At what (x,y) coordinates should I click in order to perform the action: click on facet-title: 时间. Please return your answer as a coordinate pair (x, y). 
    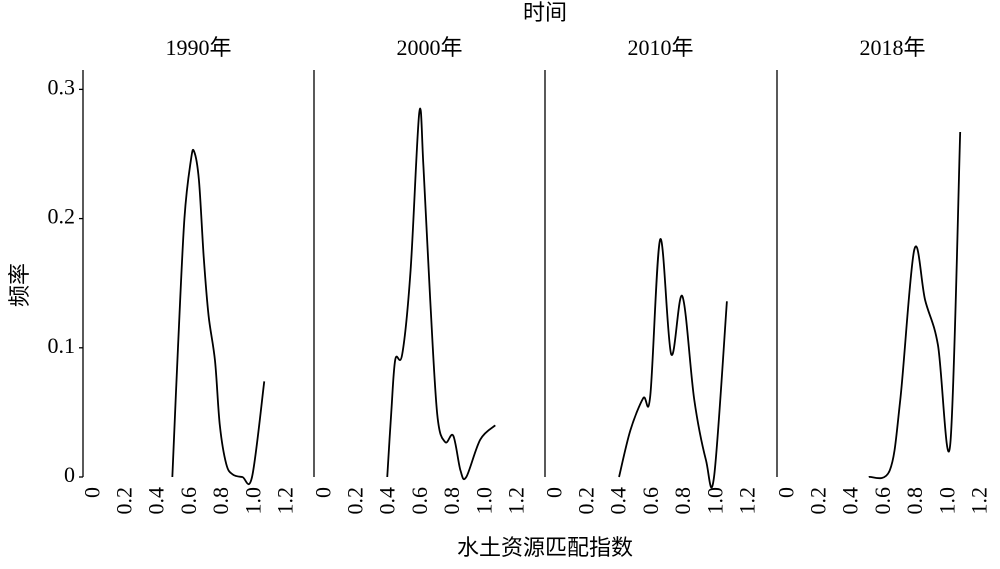
    Looking at the image, I should click on (545, 12).